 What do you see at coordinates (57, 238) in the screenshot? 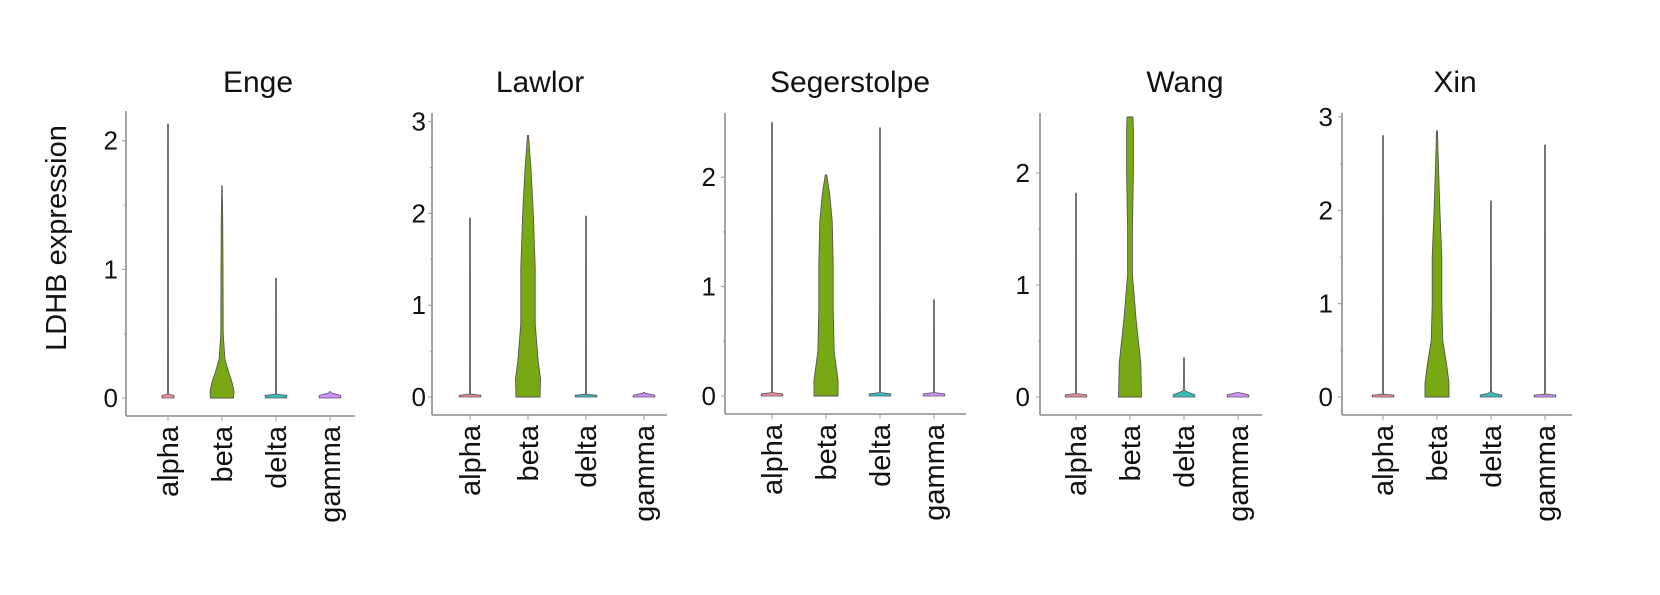
I see `y-axis-label: LDHB expression` at bounding box center [57, 238].